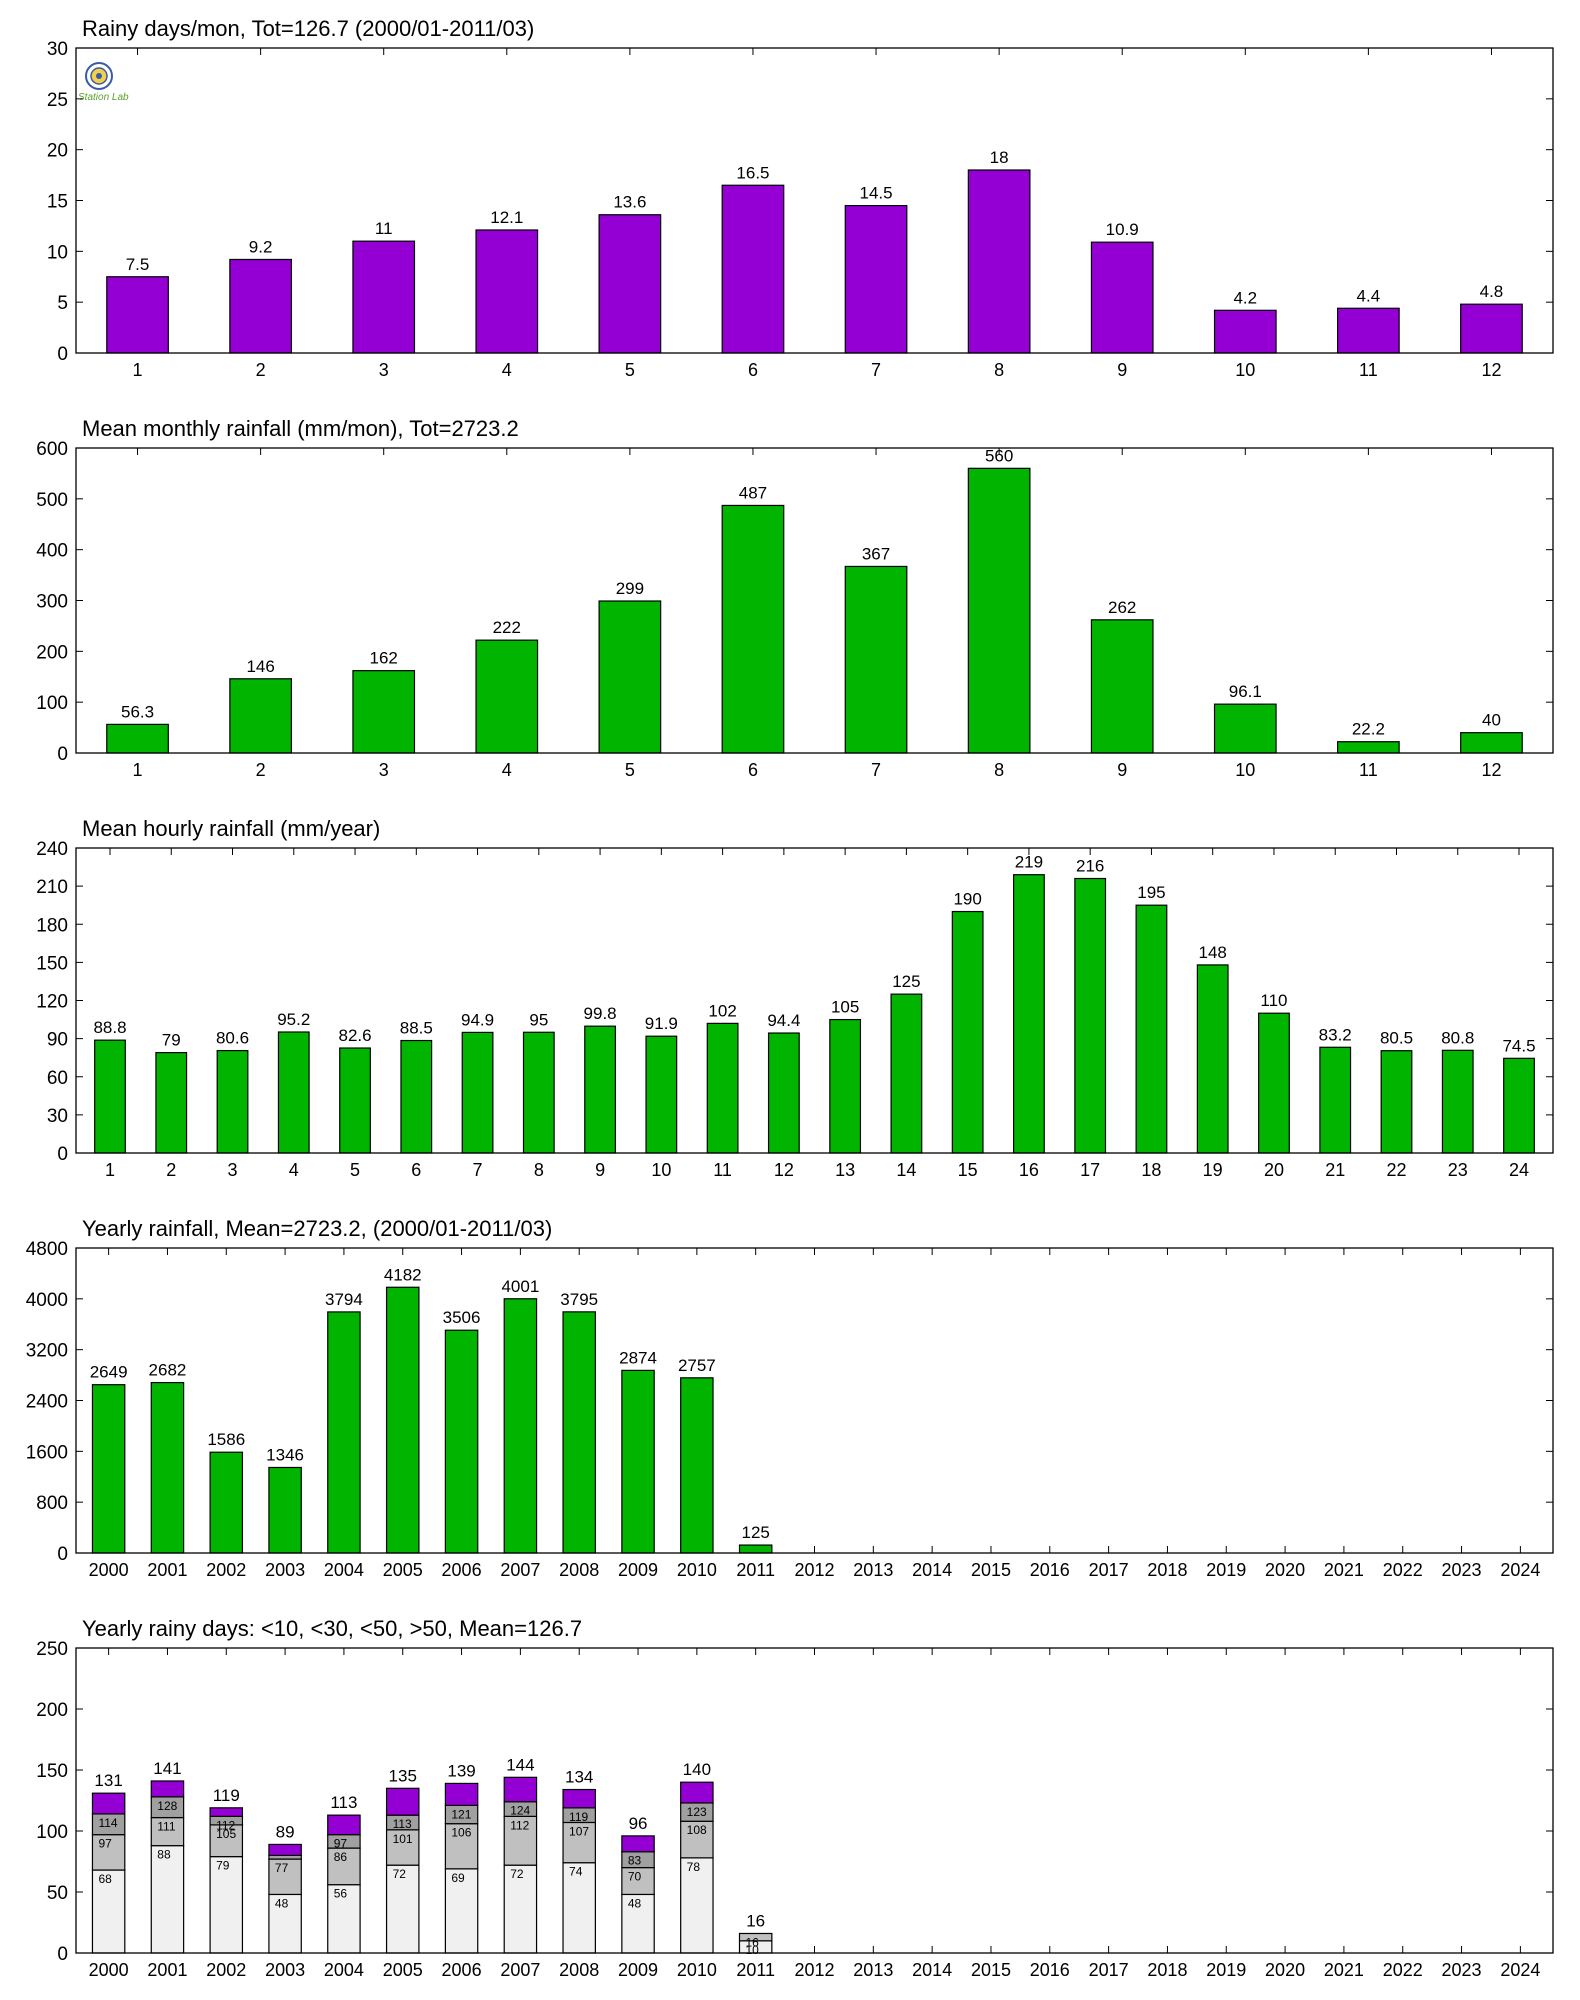 The image size is (1580, 2000). What do you see at coordinates (600, 1013) in the screenshot?
I see `bar-value-label: 99.8` at bounding box center [600, 1013].